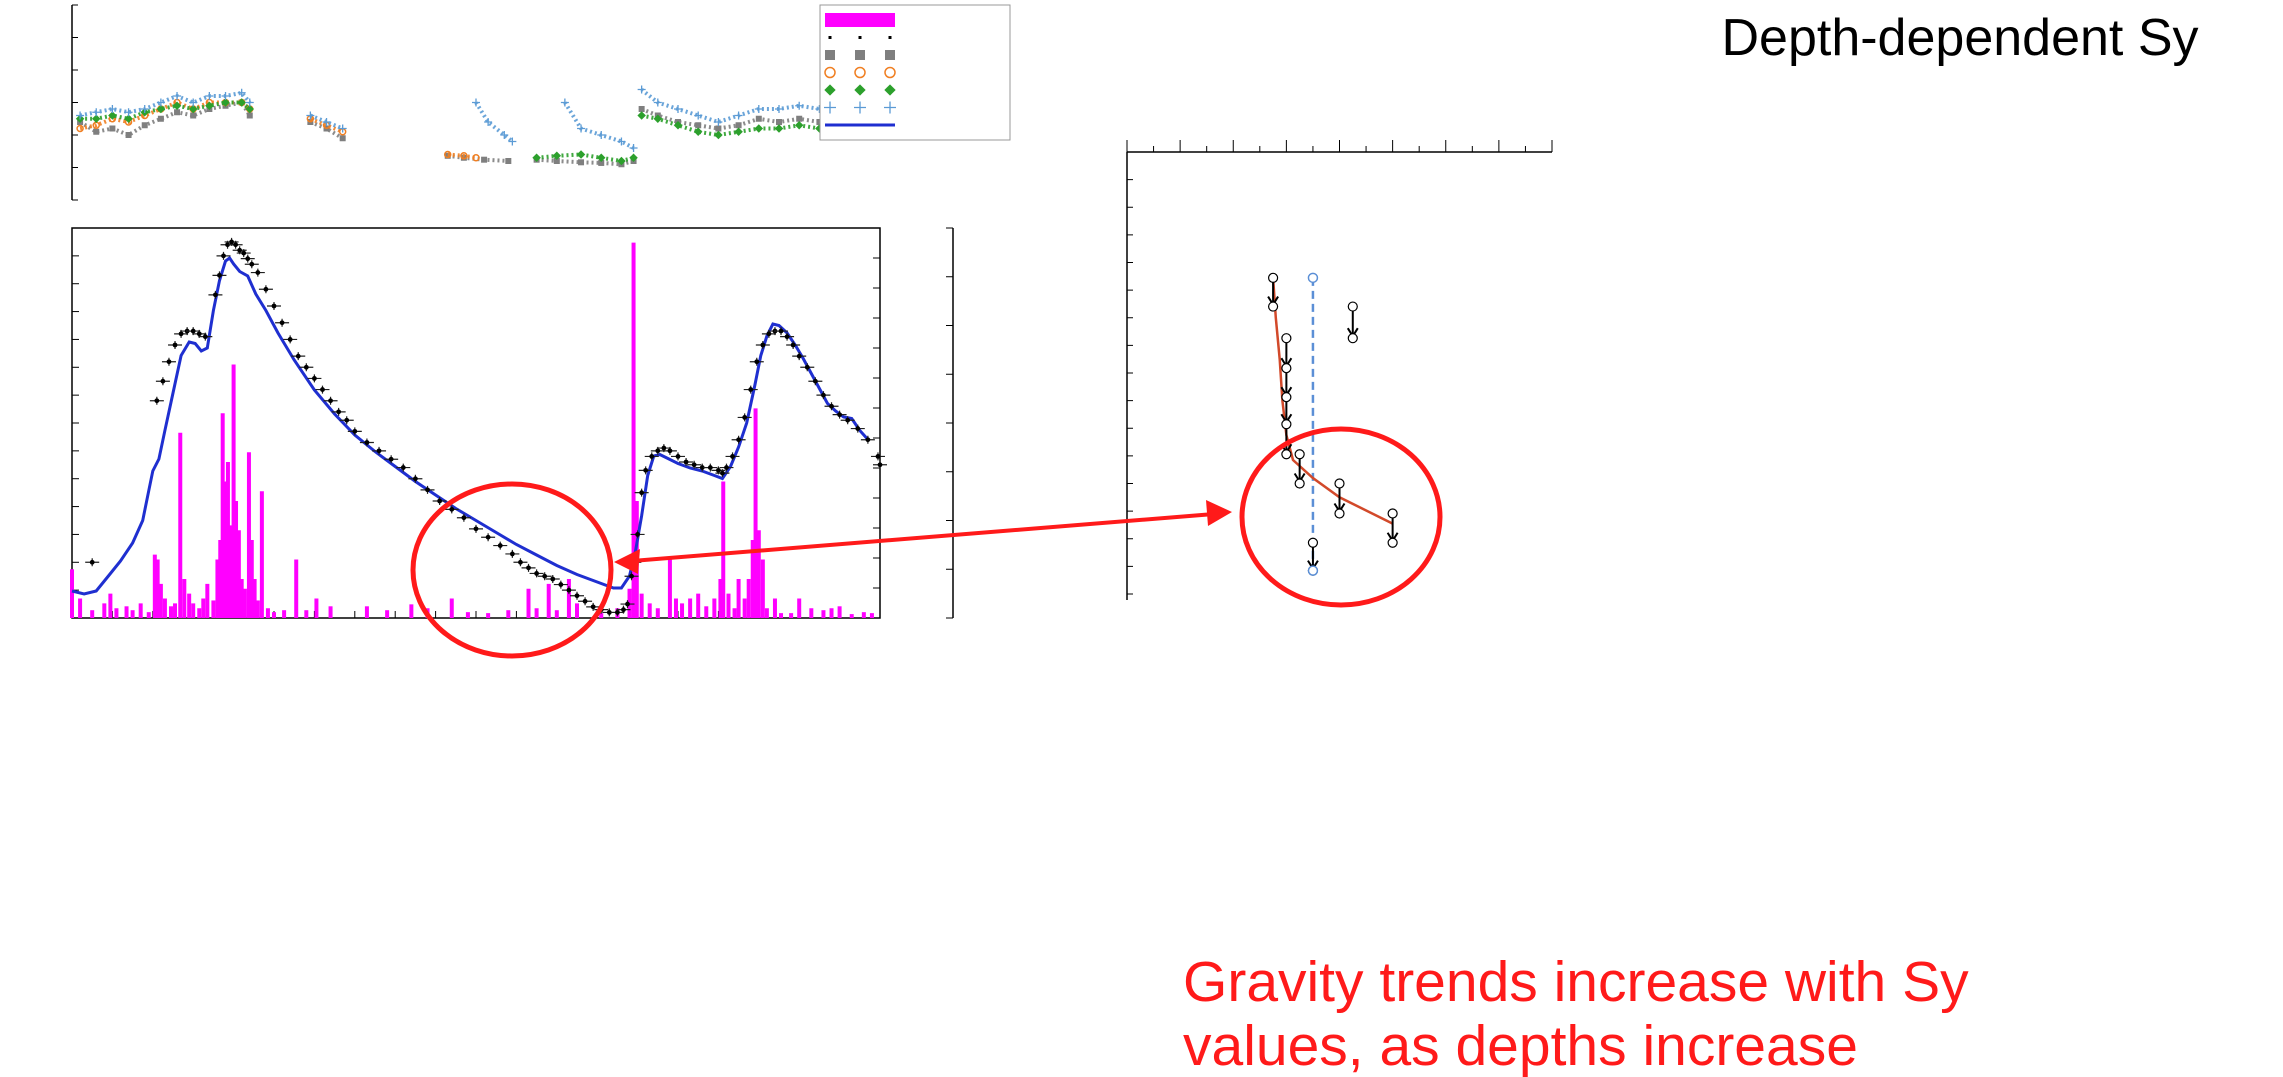 The width and height of the screenshot is (2283, 1077). What do you see at coordinates (464, 156) in the screenshot?
I see `soil-point-20cm` at bounding box center [464, 156].